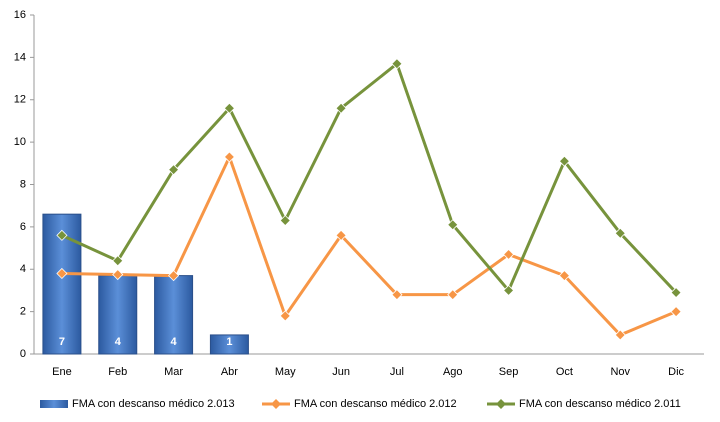 The image size is (720, 422). I want to click on x-tick-label: Sep, so click(509, 372).